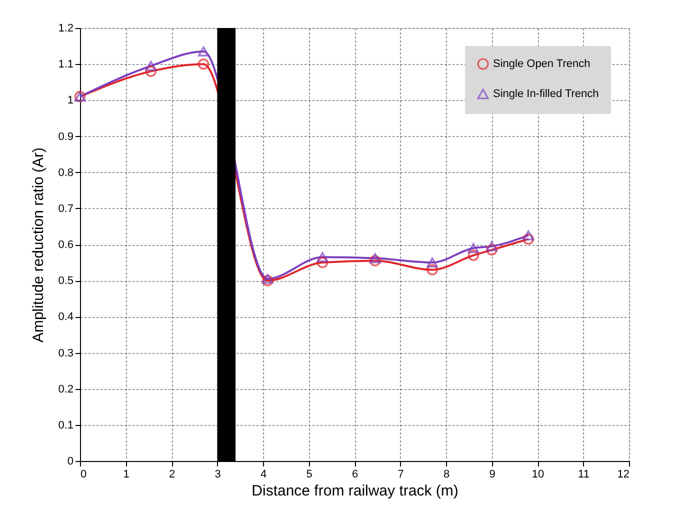 The width and height of the screenshot is (682, 517). I want to click on y-tick-label: 0.6, so click(66, 245).